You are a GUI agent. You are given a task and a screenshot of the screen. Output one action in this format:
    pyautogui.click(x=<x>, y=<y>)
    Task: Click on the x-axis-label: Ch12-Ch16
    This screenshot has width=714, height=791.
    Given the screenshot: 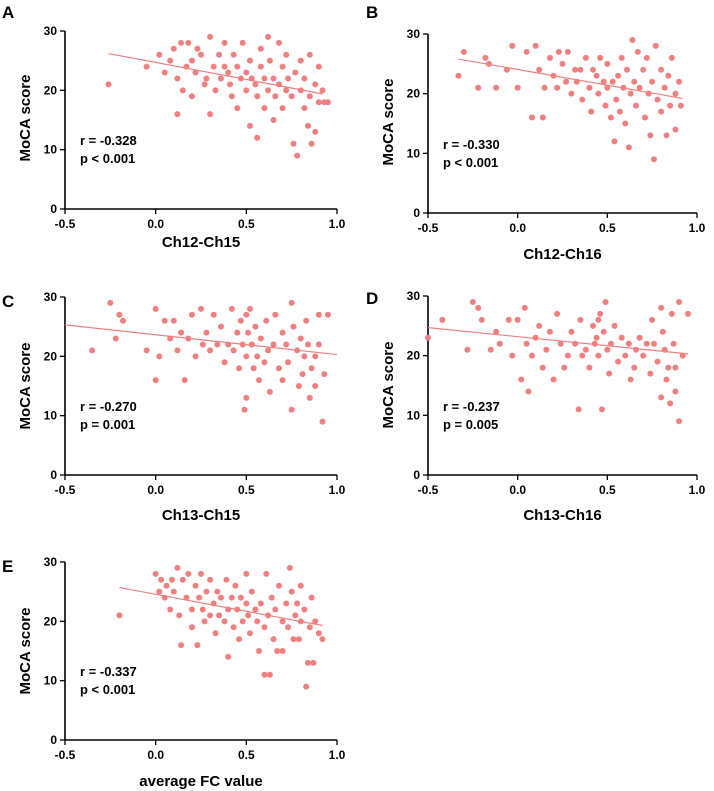 What is the action you would take?
    pyautogui.click(x=562, y=254)
    